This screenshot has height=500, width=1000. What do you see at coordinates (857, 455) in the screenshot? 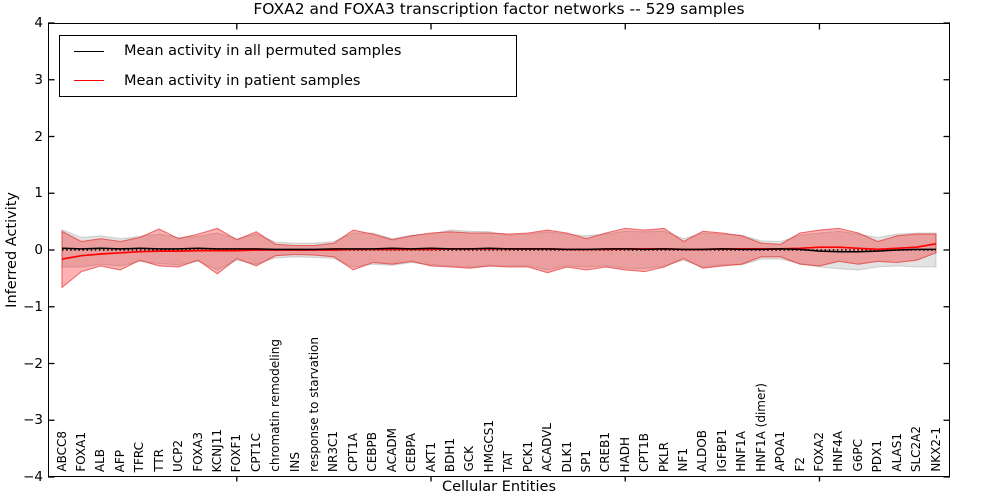
I see `x-category-label: G6PC` at bounding box center [857, 455].